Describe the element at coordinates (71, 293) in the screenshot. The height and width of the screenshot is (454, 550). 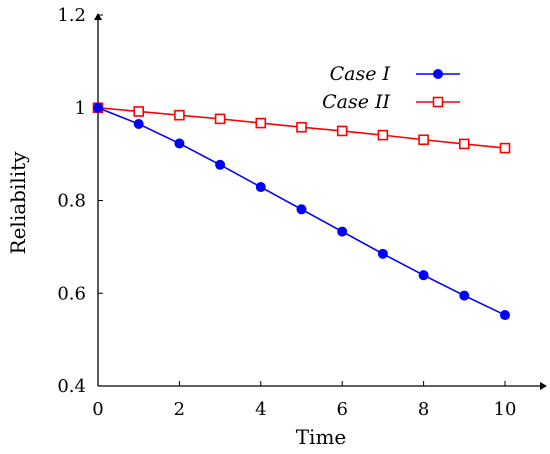
I see `y-tick-label: 0.6` at that location.